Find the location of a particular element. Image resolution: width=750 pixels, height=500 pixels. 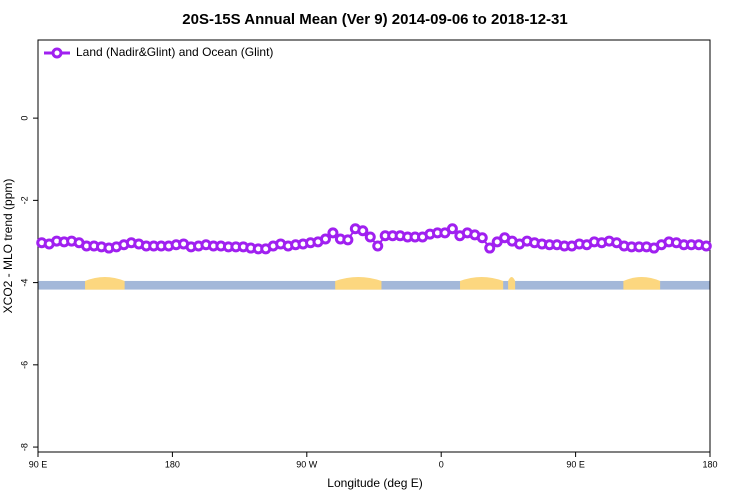

y-tick-label: -4 is located at coordinates (24, 283).